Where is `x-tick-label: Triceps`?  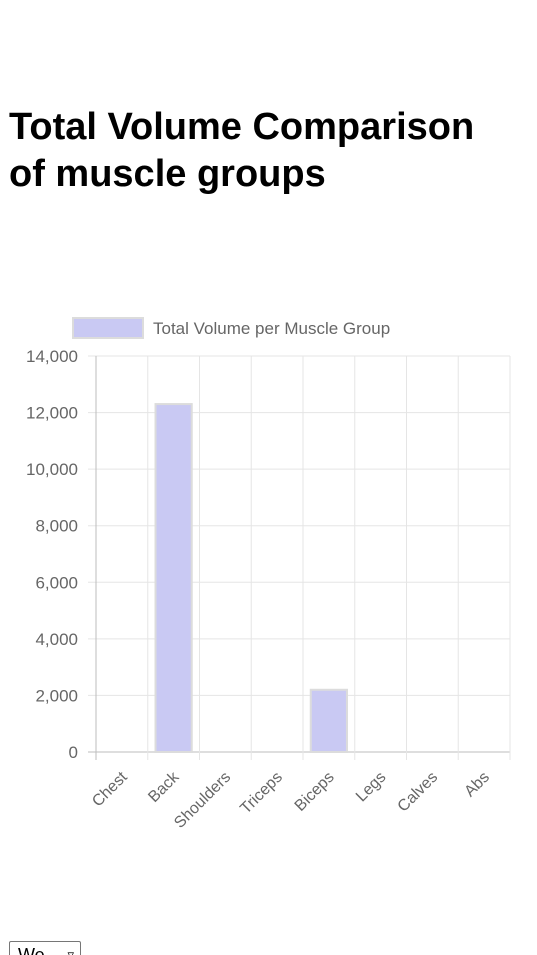 x-tick-label: Triceps is located at coordinates (261, 793).